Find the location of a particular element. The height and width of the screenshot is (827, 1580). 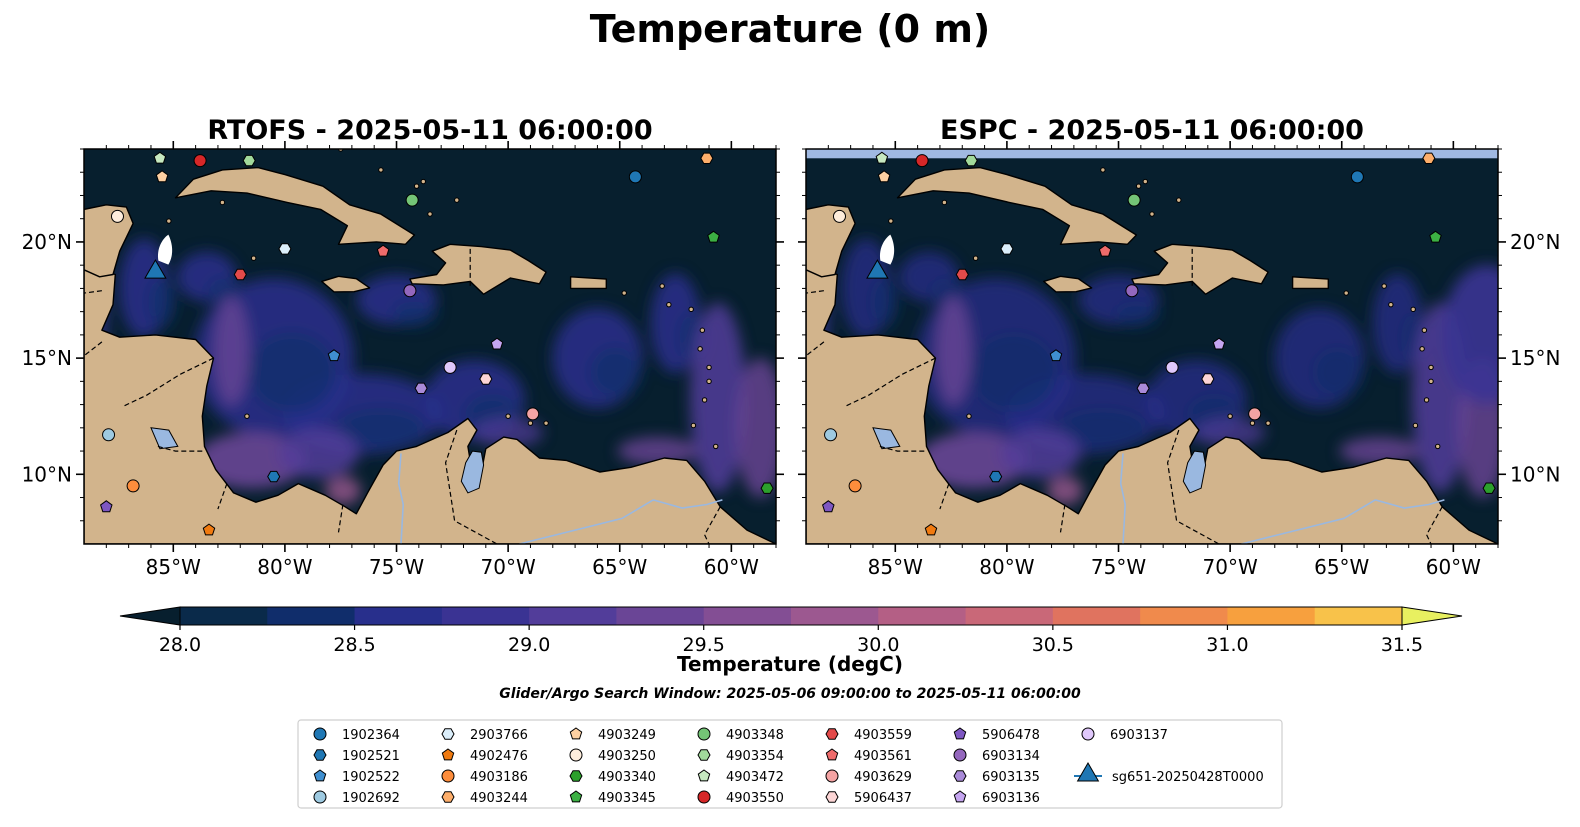

legend-label: 2903766 is located at coordinates (499, 735).